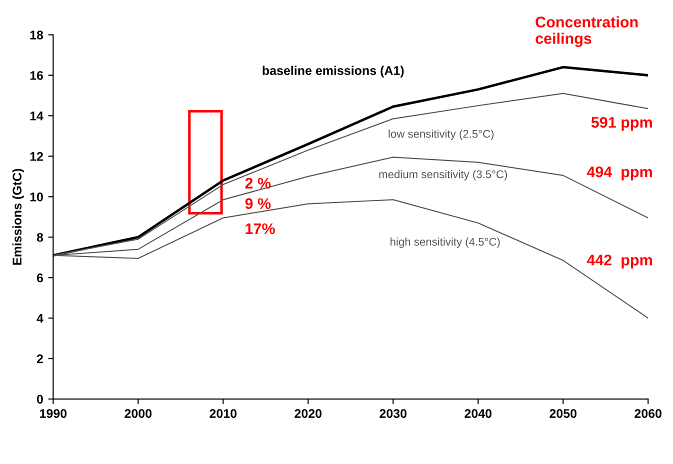  I want to click on x-tick-label: 2020, so click(308, 413).